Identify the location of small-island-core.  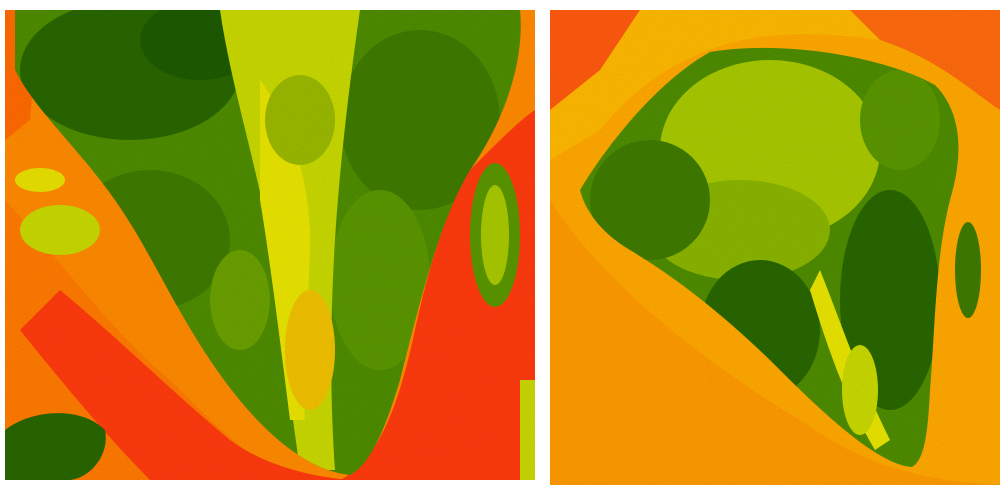
(495, 235).